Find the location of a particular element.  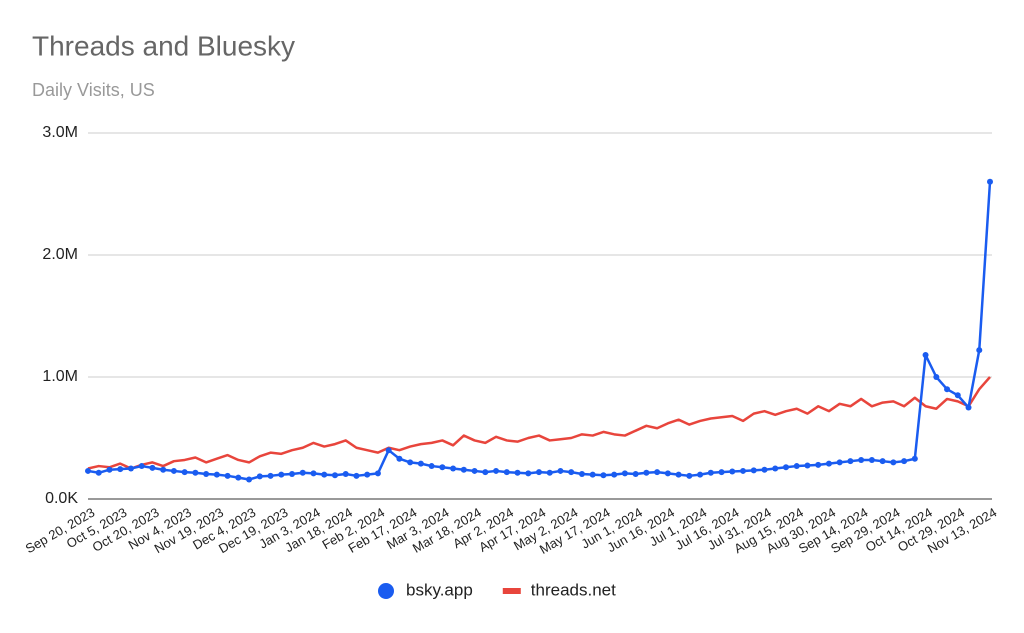

chart-title: Threads and Bluesky is located at coordinates (163, 45).